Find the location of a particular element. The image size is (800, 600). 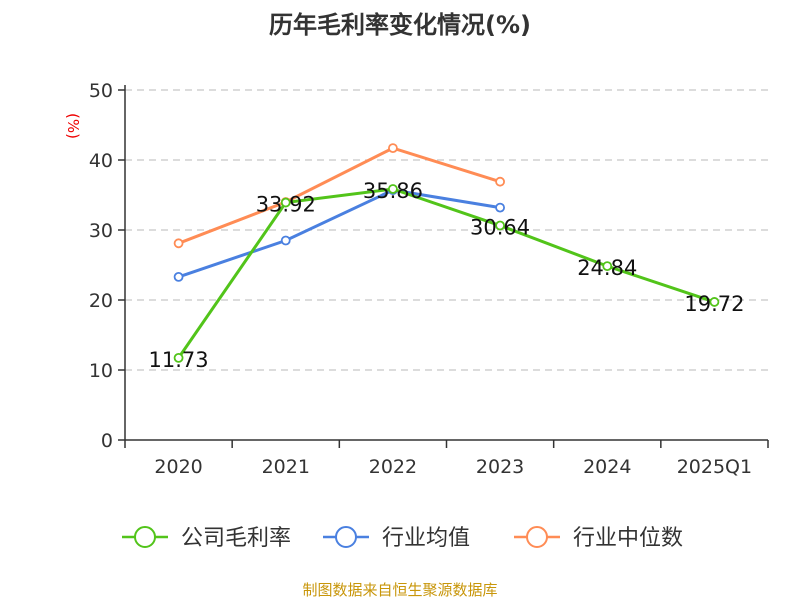

y-tick-label: 50 is located at coordinates (101, 91).